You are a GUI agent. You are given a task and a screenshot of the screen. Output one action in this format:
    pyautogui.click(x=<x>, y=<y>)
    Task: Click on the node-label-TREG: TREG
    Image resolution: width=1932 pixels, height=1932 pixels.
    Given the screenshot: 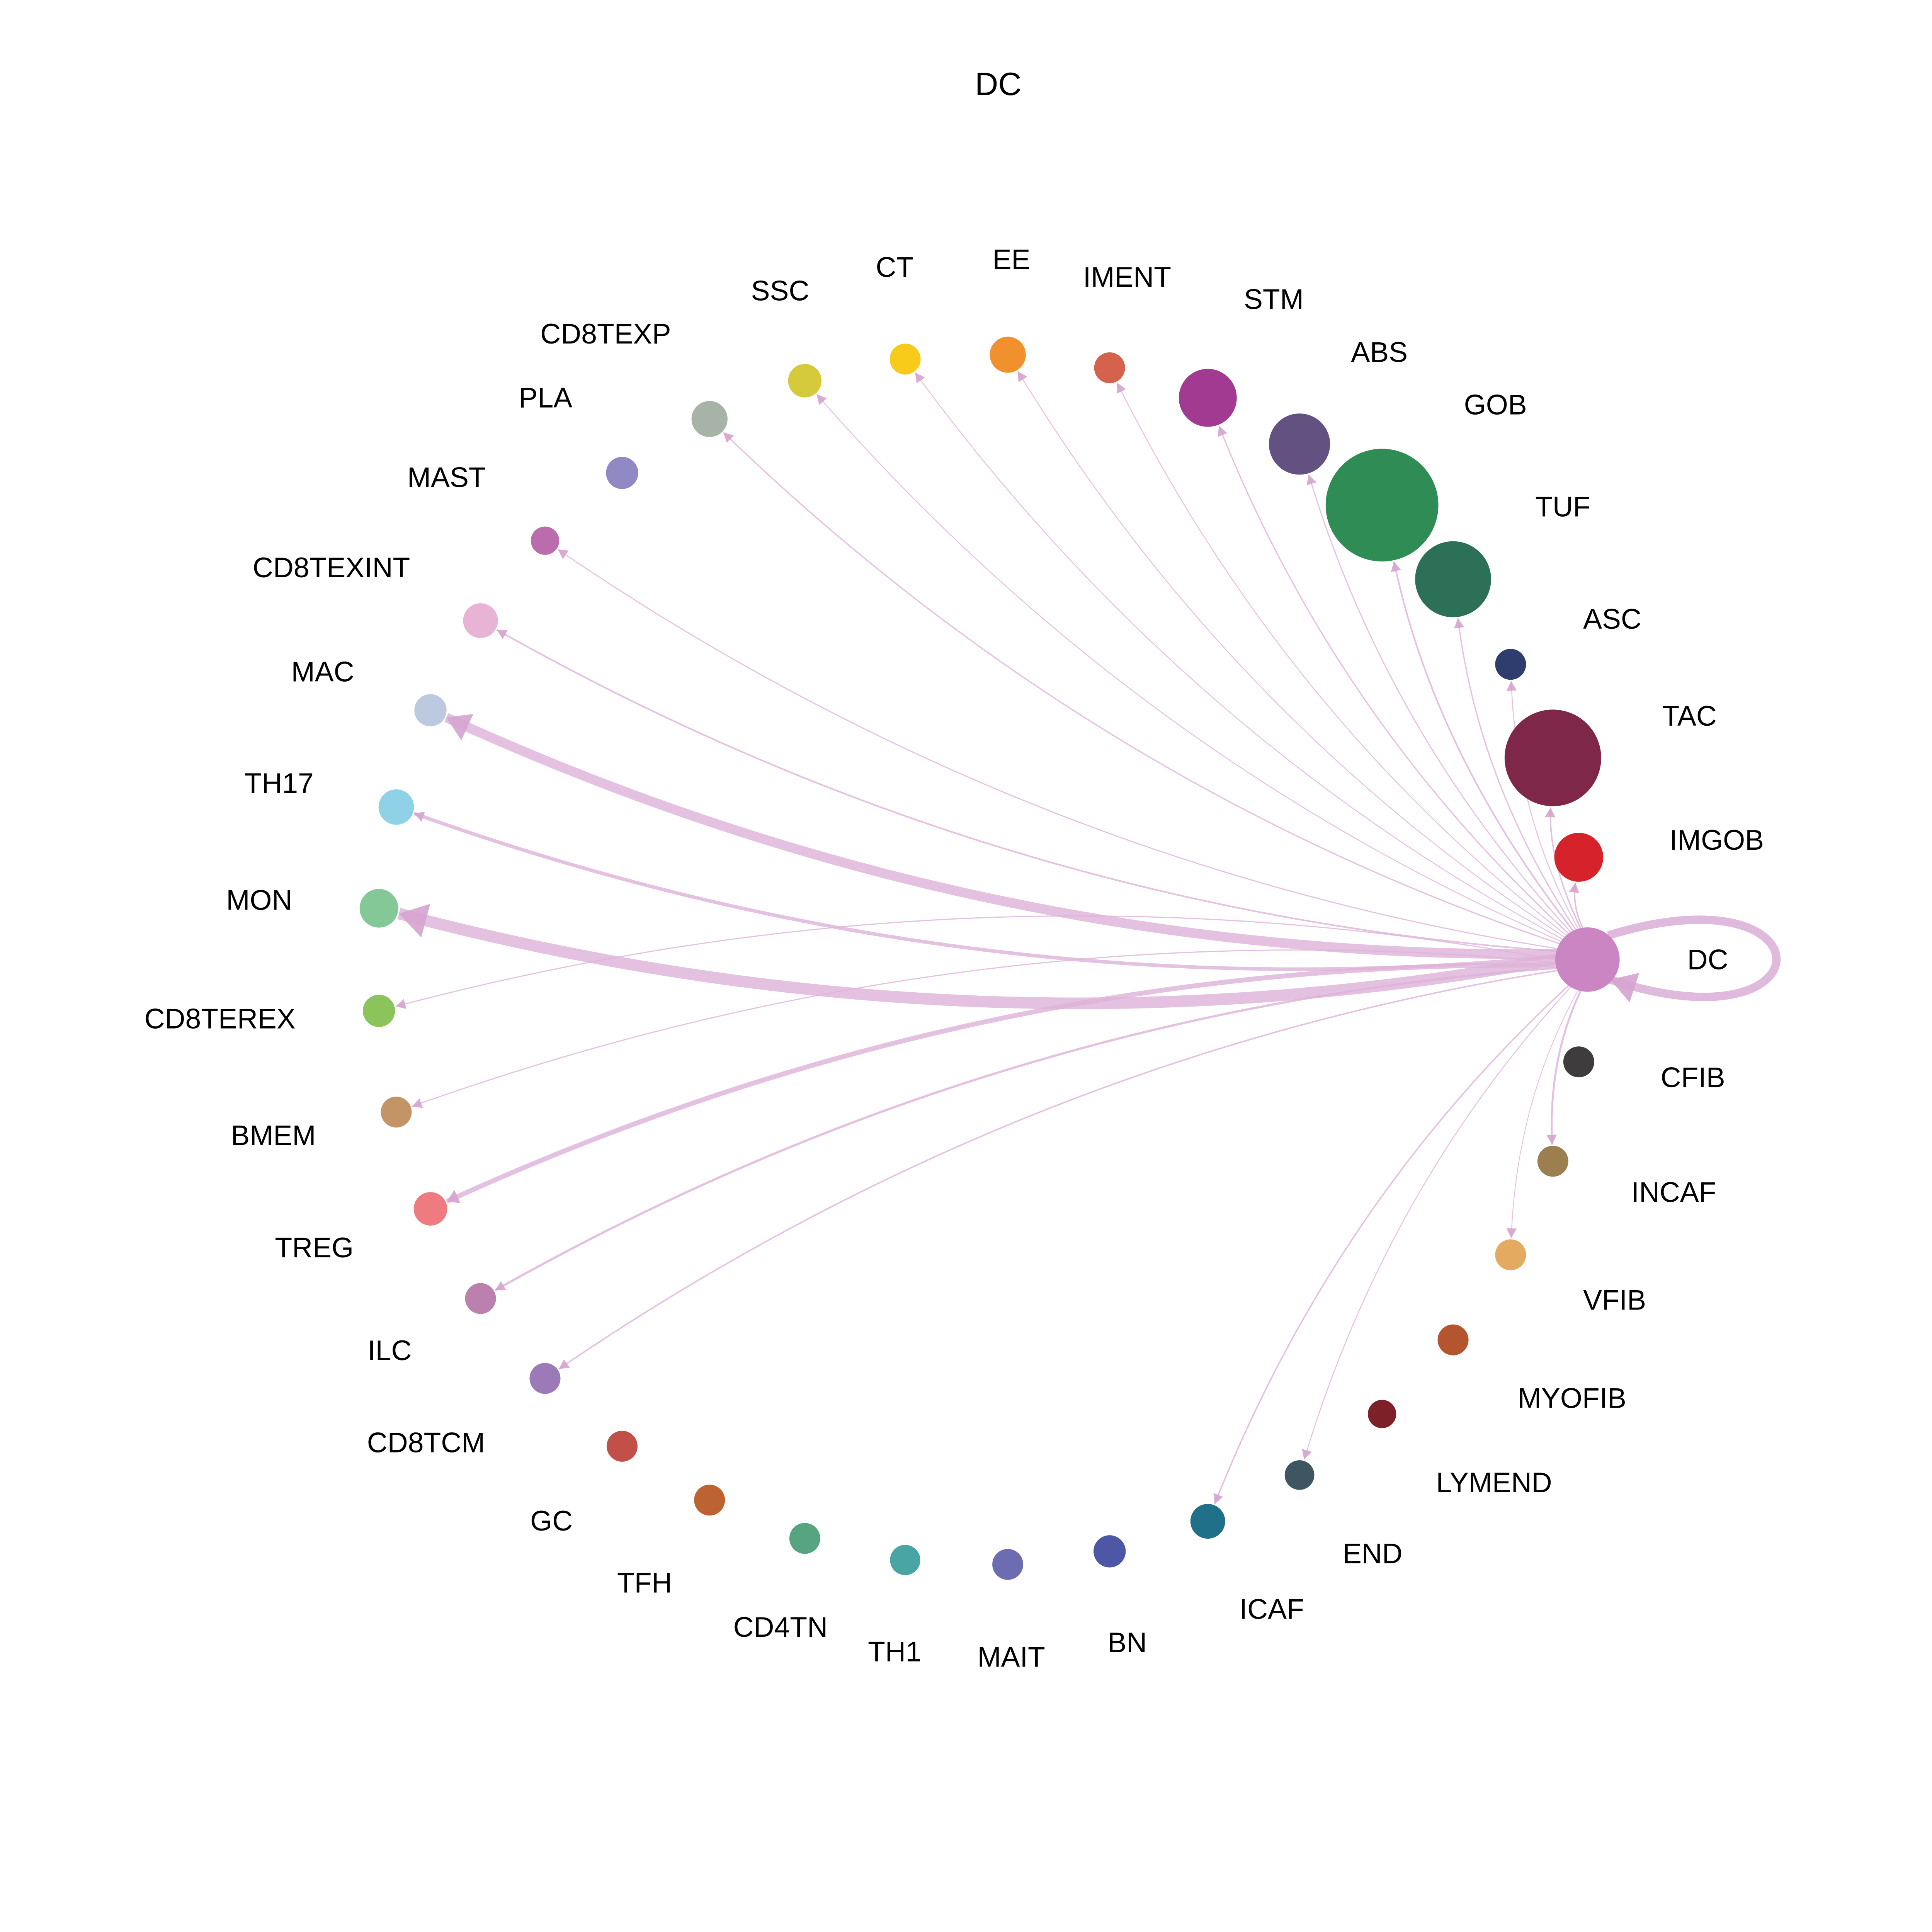 What is the action you would take?
    pyautogui.click(x=314, y=1248)
    